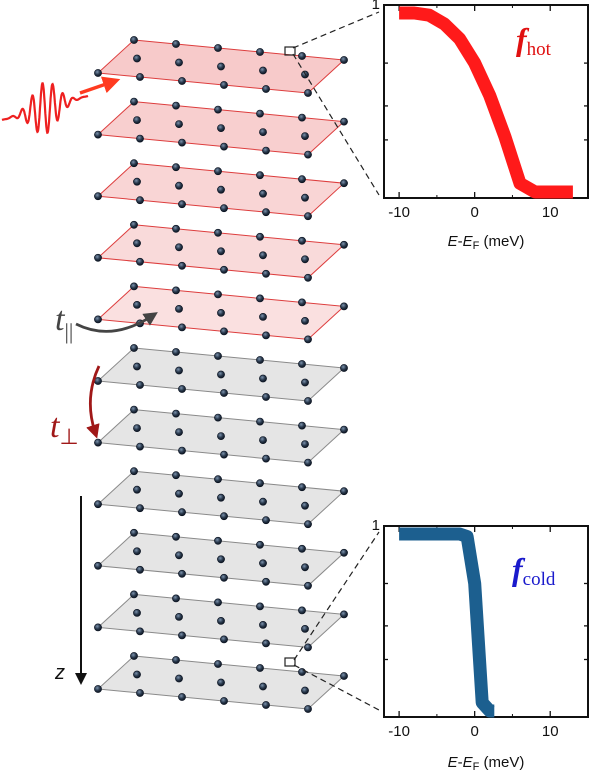  I want to click on cold-distribution-chart: -10 0 10 1 fcold E-EF (meV), so click(480, 645).